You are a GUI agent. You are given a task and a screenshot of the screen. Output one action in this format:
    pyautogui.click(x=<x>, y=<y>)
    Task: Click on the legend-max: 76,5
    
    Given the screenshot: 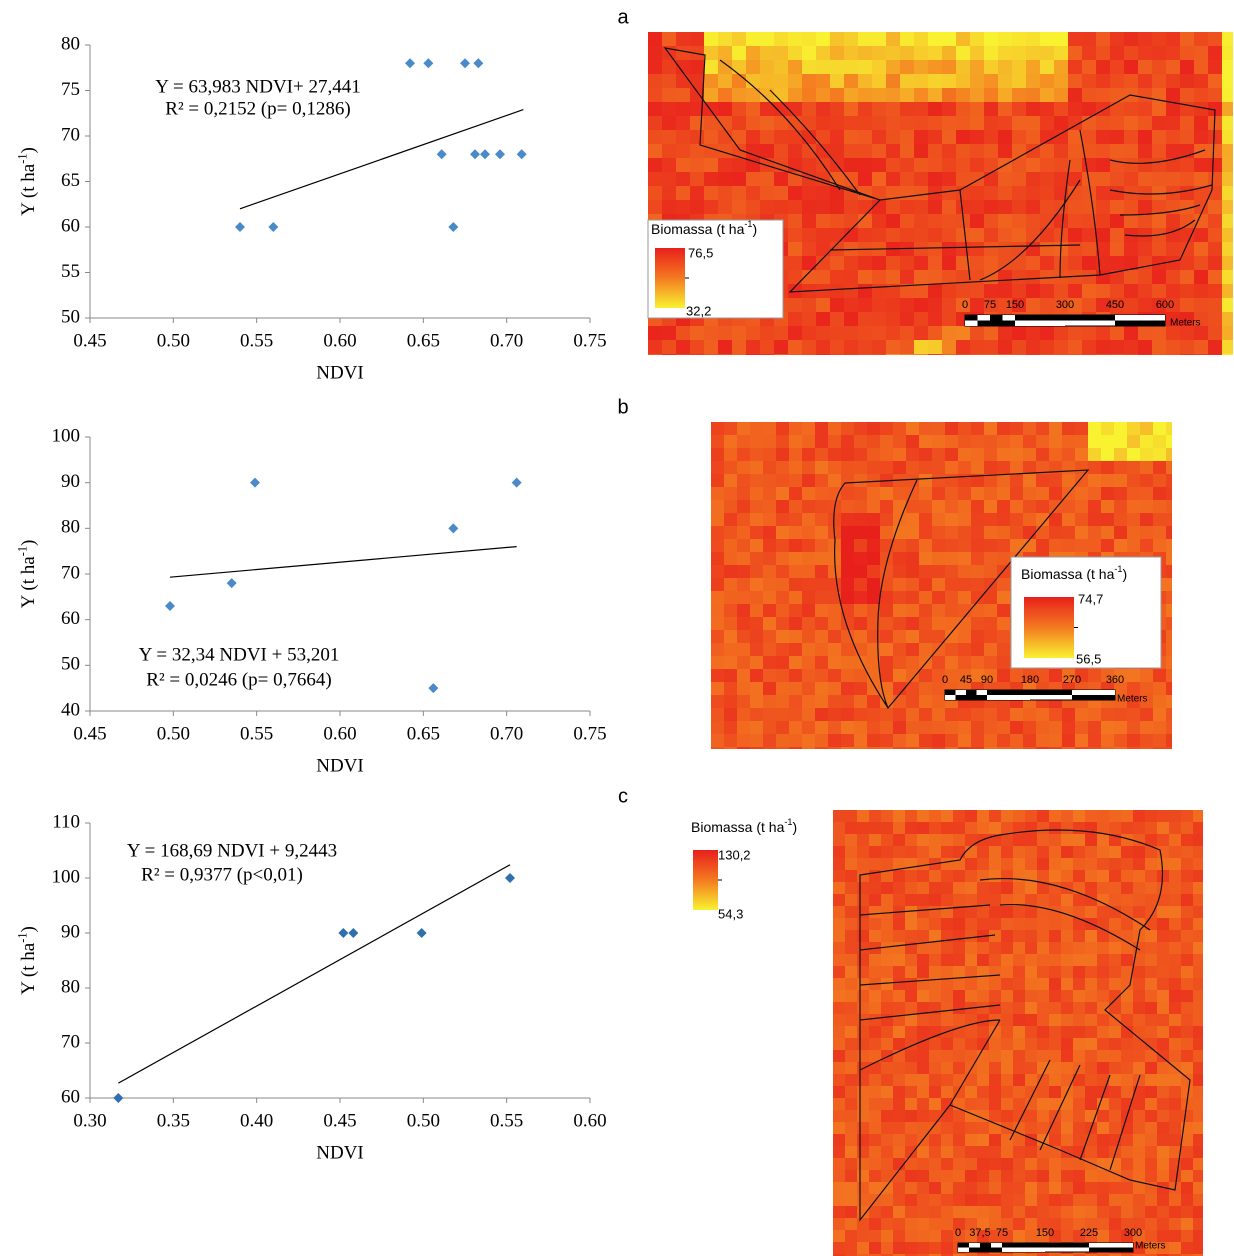 What is the action you would take?
    pyautogui.click(x=700, y=252)
    